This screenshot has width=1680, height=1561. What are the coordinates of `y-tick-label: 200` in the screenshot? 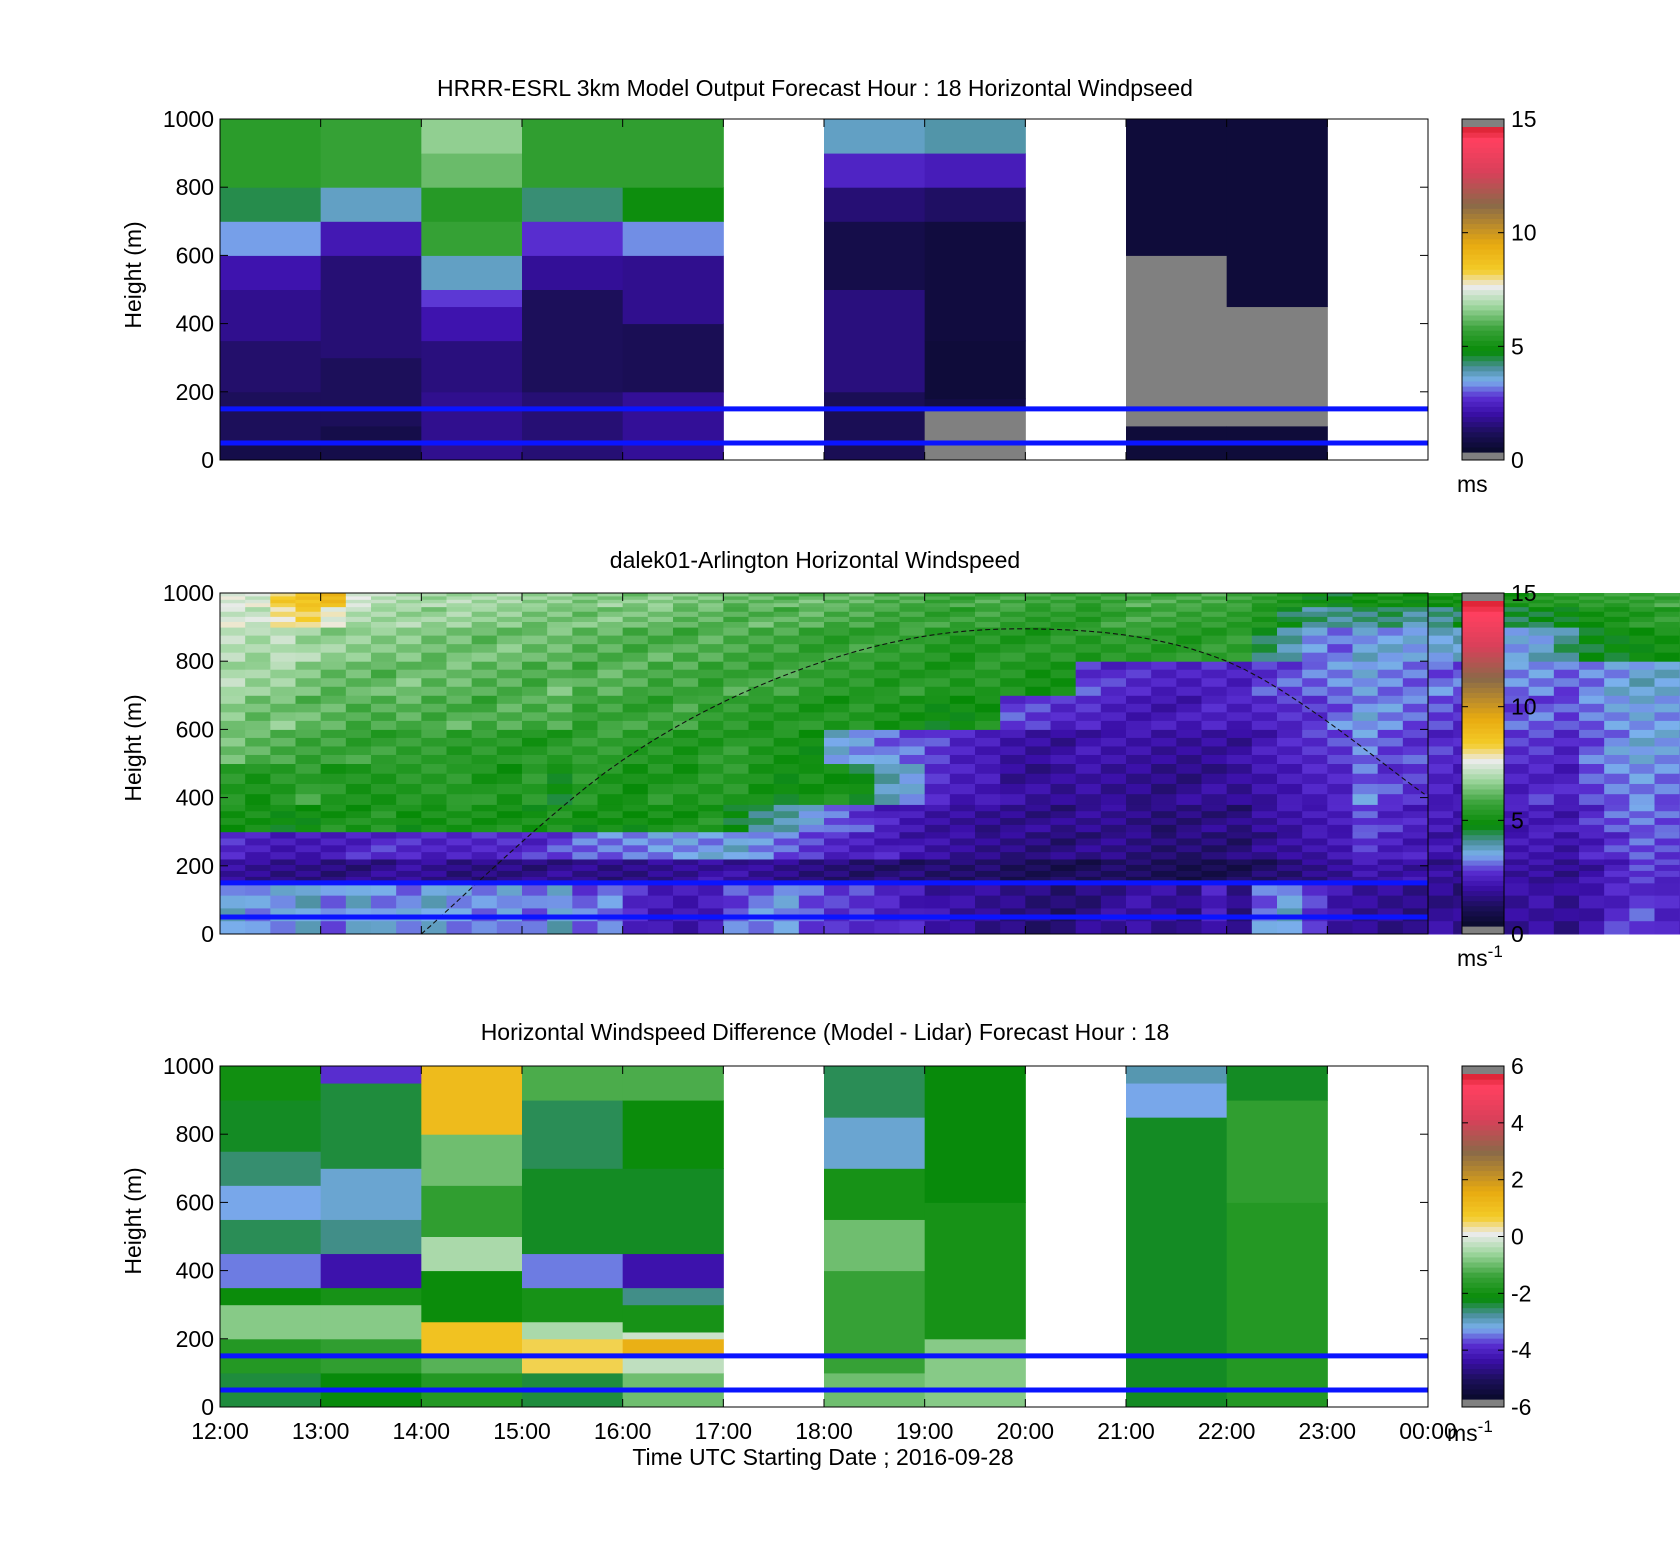 It's located at (195, 392).